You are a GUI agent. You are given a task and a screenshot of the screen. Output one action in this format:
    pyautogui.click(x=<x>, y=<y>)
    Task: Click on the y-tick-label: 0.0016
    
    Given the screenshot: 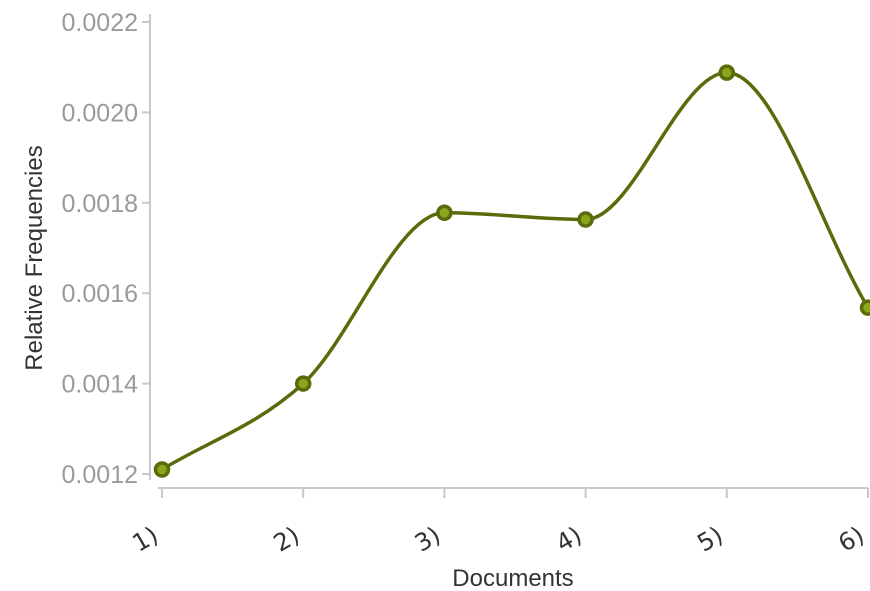 What is the action you would take?
    pyautogui.click(x=100, y=294)
    